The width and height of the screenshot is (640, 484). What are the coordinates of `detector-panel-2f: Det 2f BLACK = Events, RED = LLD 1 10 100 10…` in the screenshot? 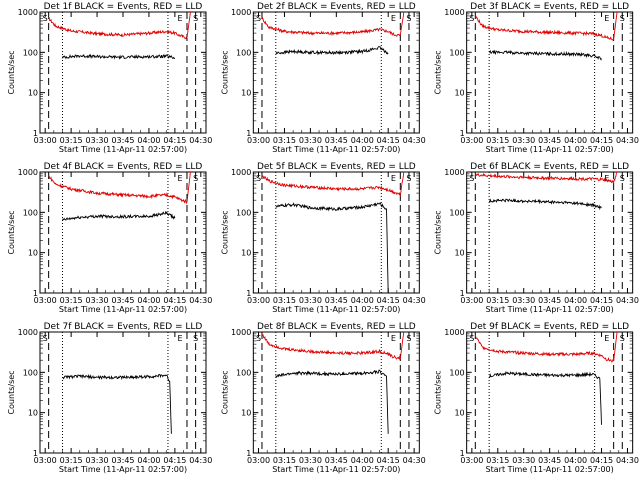 It's located at (322, 78).